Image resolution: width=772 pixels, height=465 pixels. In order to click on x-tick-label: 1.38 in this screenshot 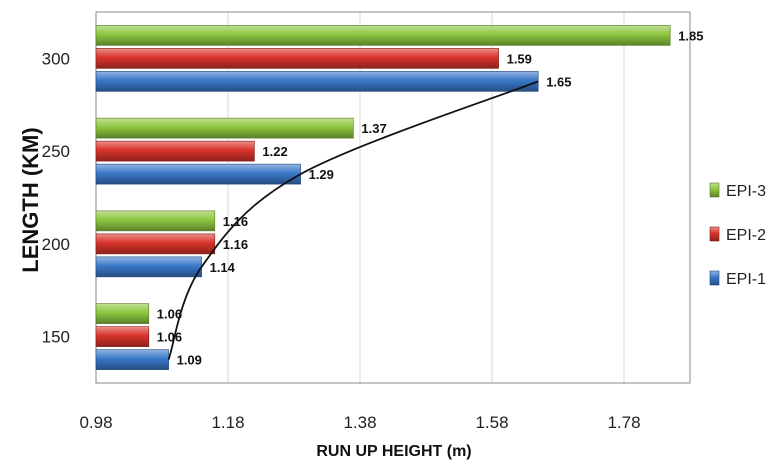, I will do `click(359, 422)`.